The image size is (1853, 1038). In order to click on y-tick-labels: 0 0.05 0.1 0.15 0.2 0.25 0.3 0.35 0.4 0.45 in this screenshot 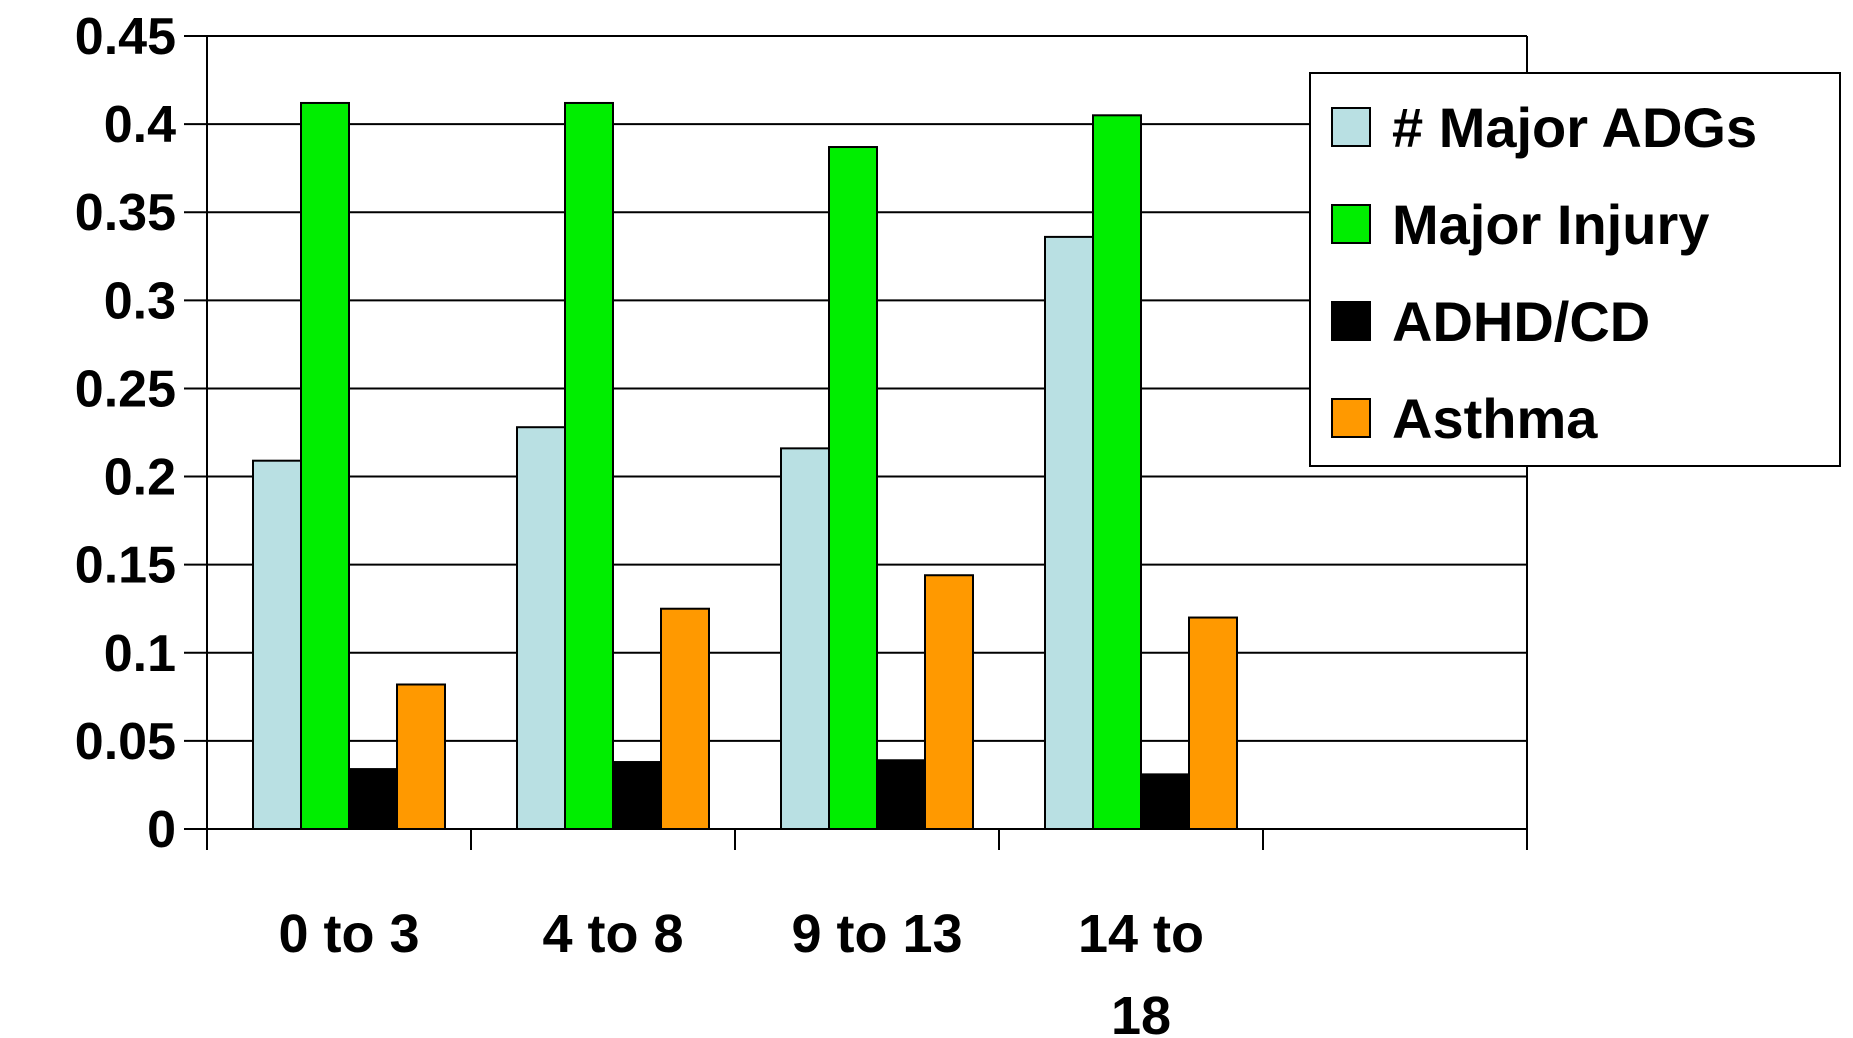, I will do `click(125, 433)`.